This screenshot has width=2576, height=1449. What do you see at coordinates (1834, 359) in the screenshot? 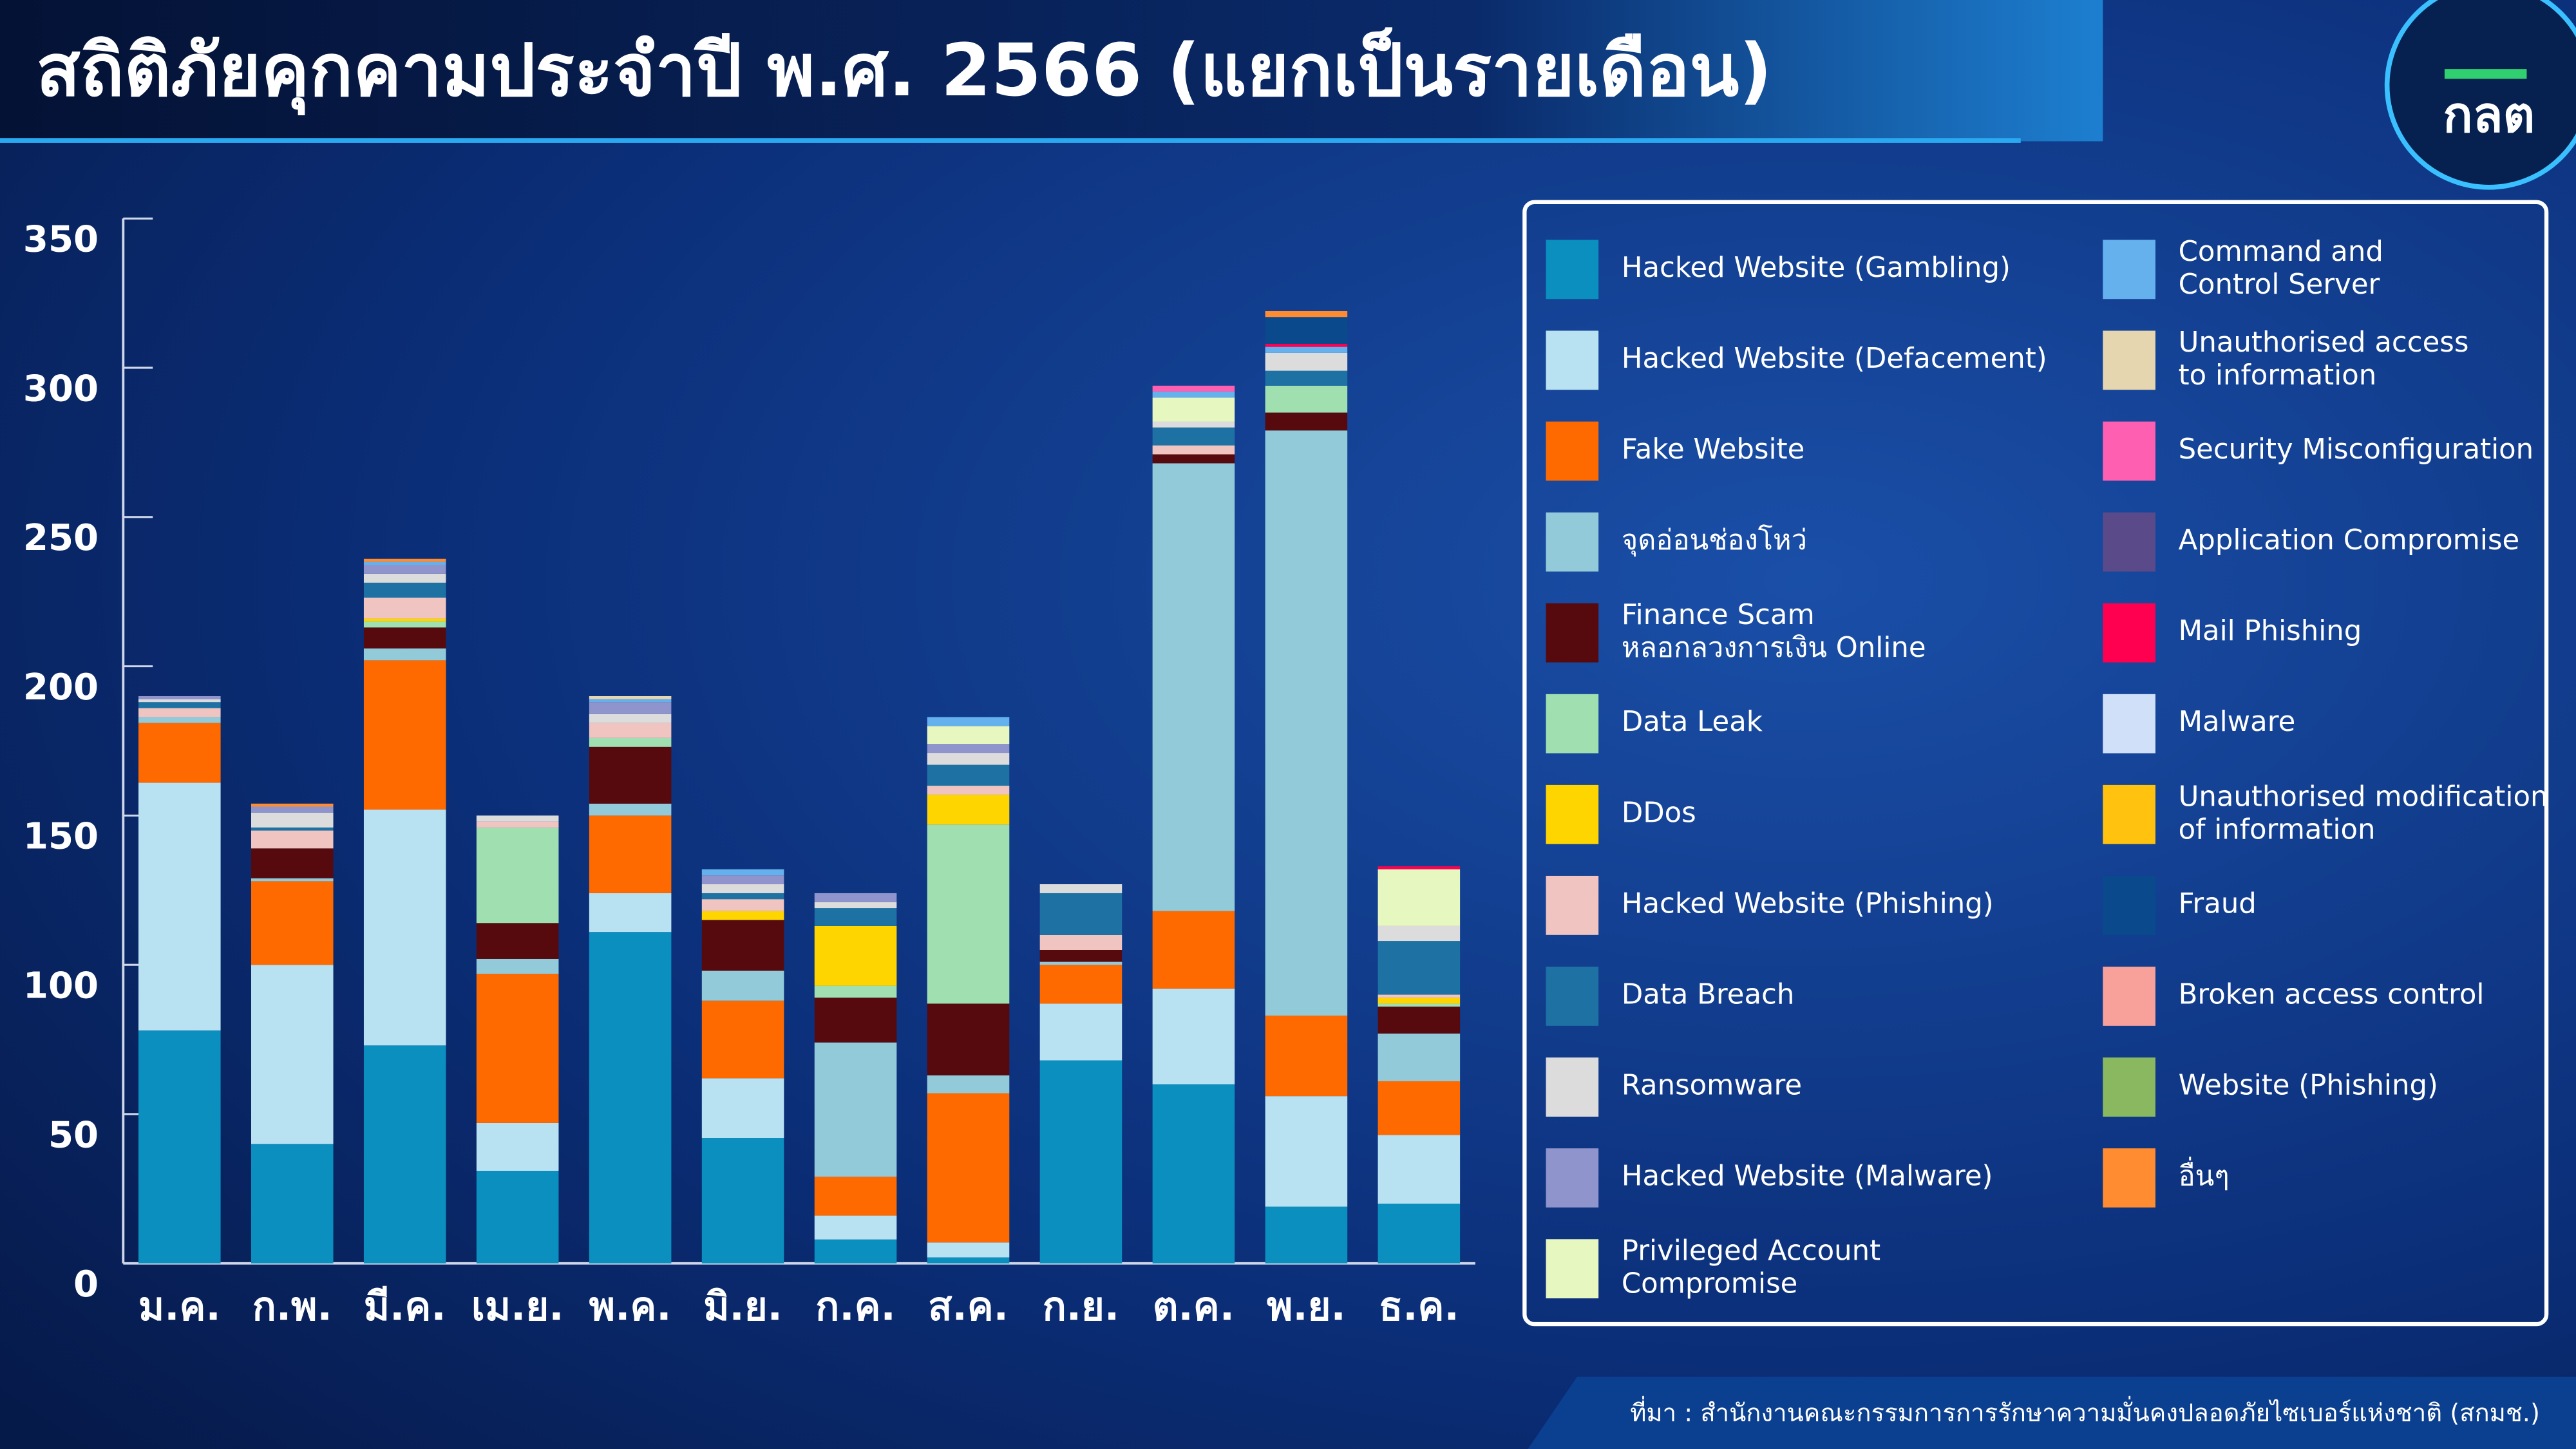
I see `legend-label: Hacked Website (Defacement)` at bounding box center [1834, 359].